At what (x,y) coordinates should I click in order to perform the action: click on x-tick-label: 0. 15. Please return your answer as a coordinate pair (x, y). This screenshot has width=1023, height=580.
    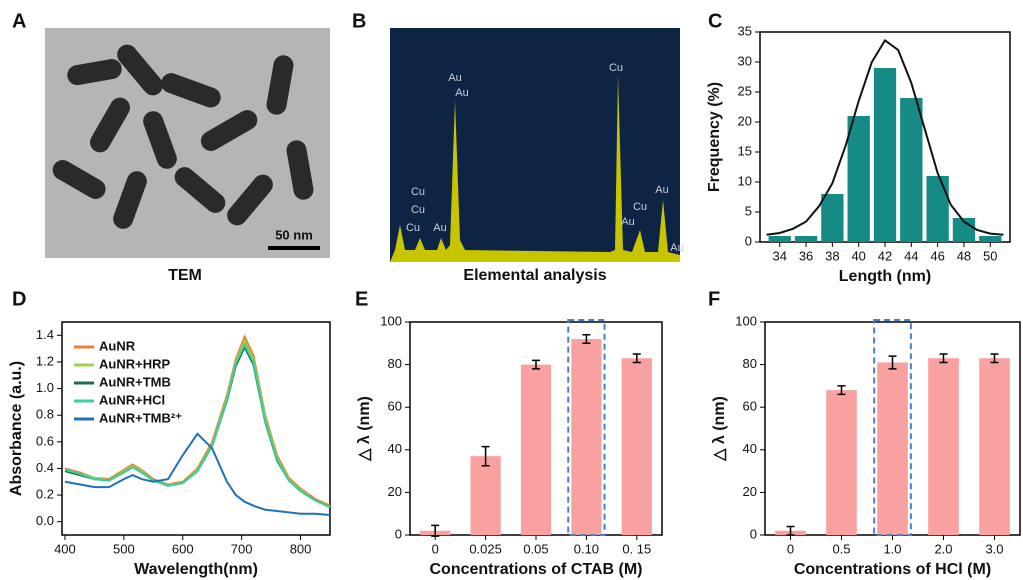
    Looking at the image, I should click on (636, 548).